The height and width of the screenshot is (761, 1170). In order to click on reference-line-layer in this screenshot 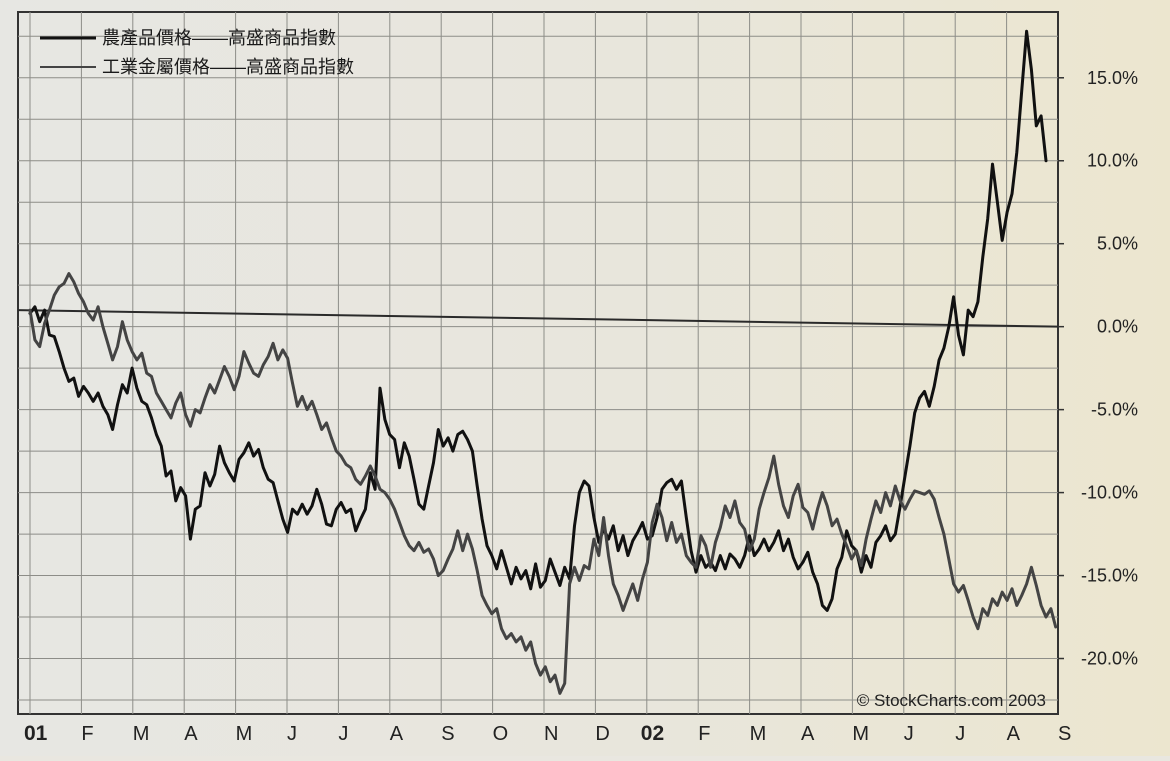, I will do `click(538, 318)`.